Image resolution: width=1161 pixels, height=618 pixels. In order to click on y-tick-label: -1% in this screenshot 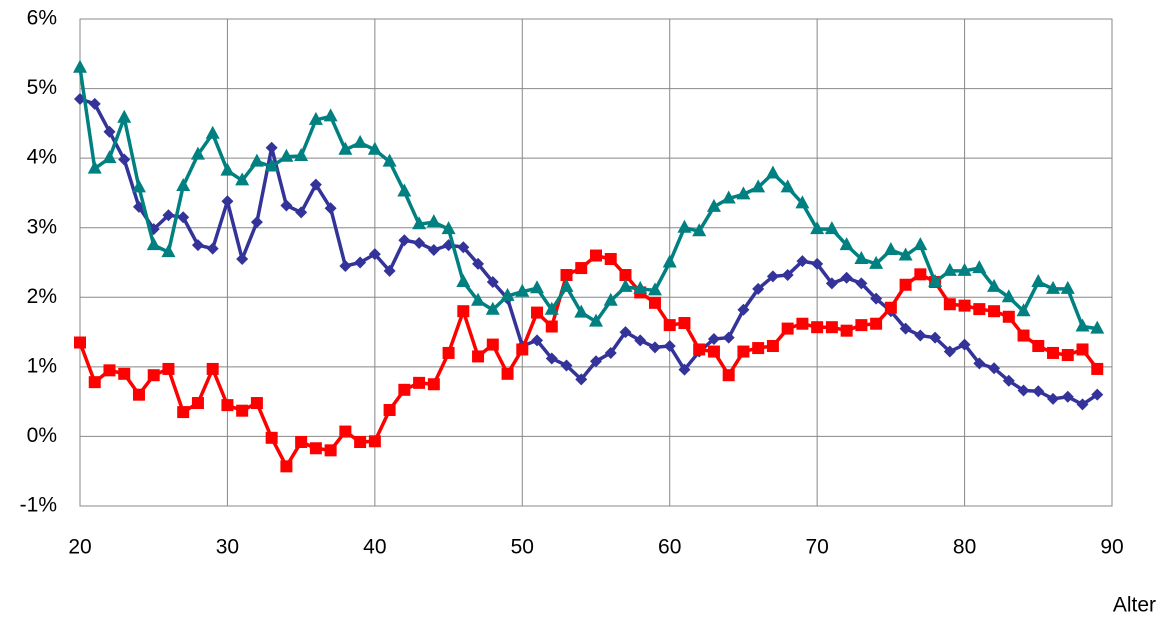, I will do `click(38, 505)`.